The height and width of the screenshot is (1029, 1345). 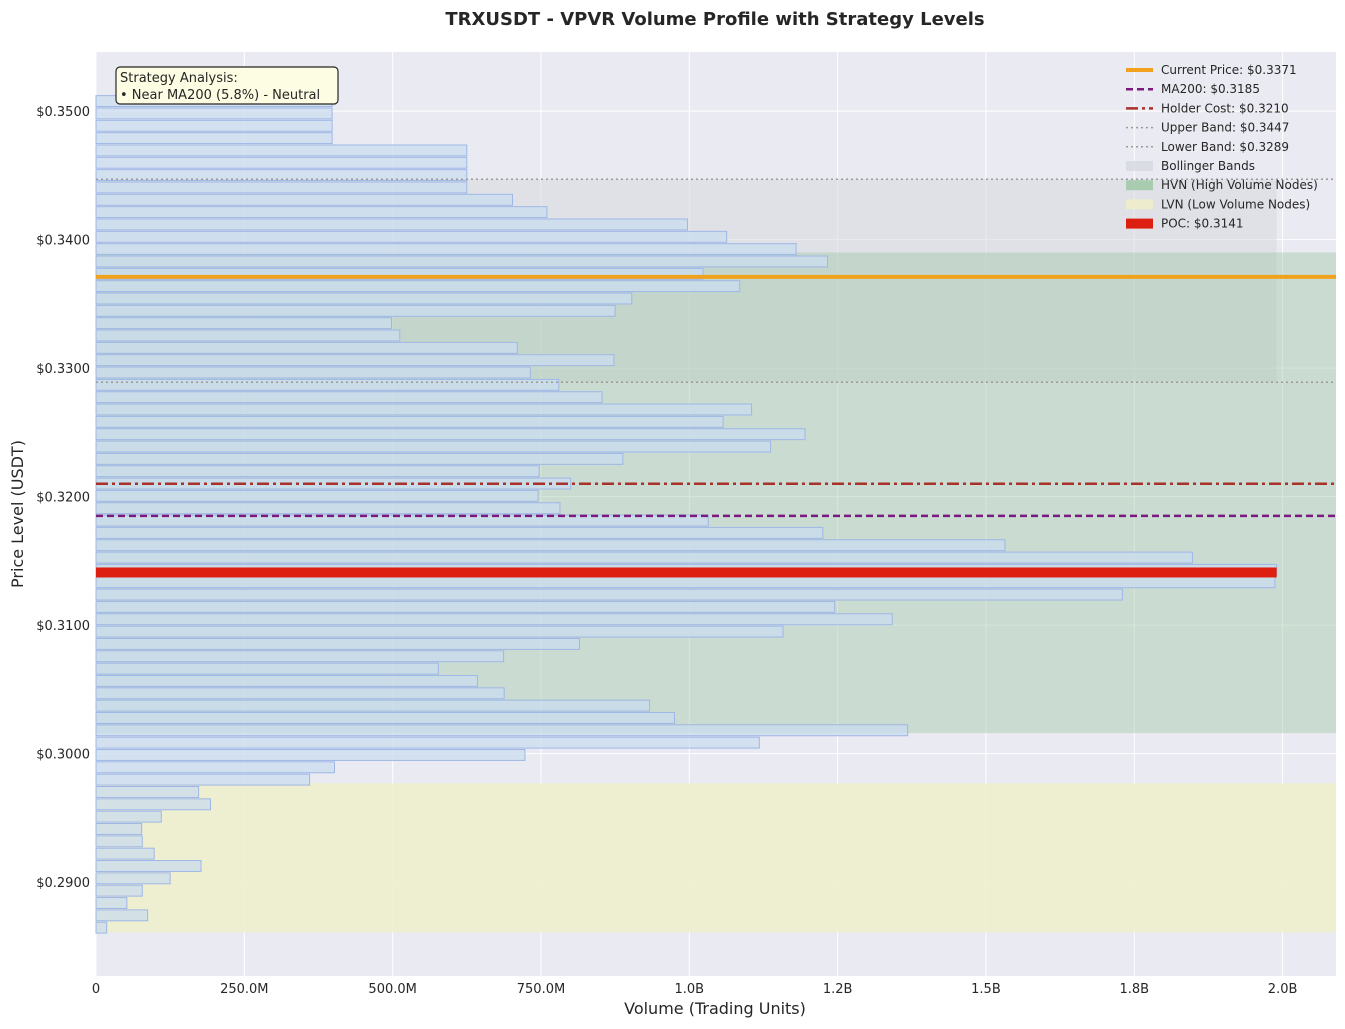 What do you see at coordinates (716, 858) in the screenshot?
I see `lvn-band` at bounding box center [716, 858].